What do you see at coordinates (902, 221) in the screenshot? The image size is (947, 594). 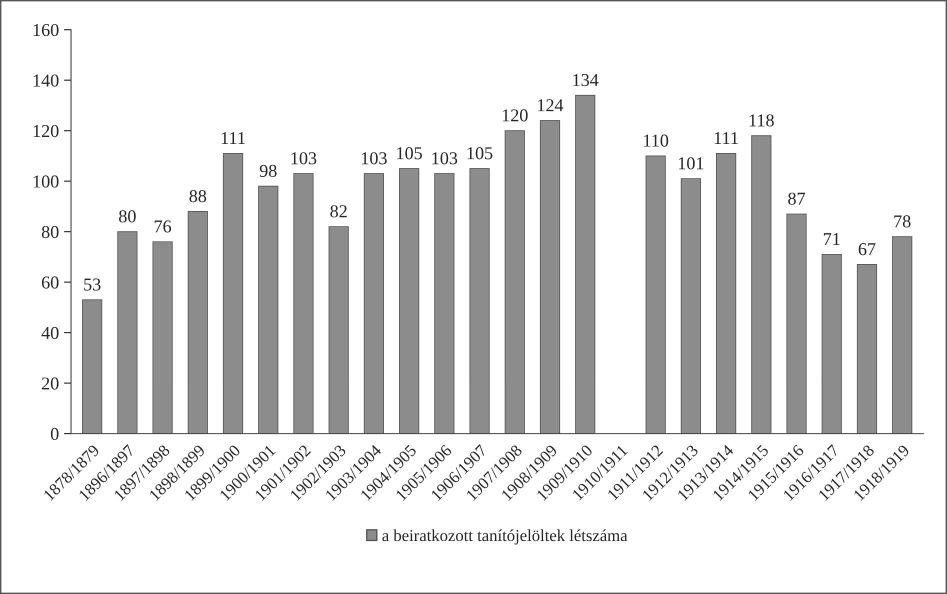 I see `data-label: 78` at bounding box center [902, 221].